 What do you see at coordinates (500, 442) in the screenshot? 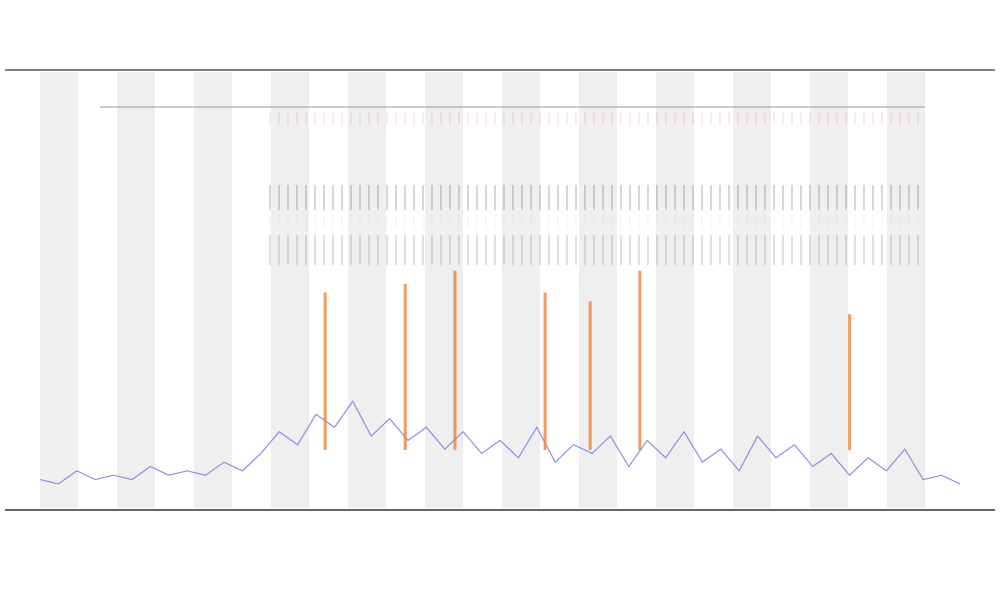
I see `data-line` at bounding box center [500, 442].